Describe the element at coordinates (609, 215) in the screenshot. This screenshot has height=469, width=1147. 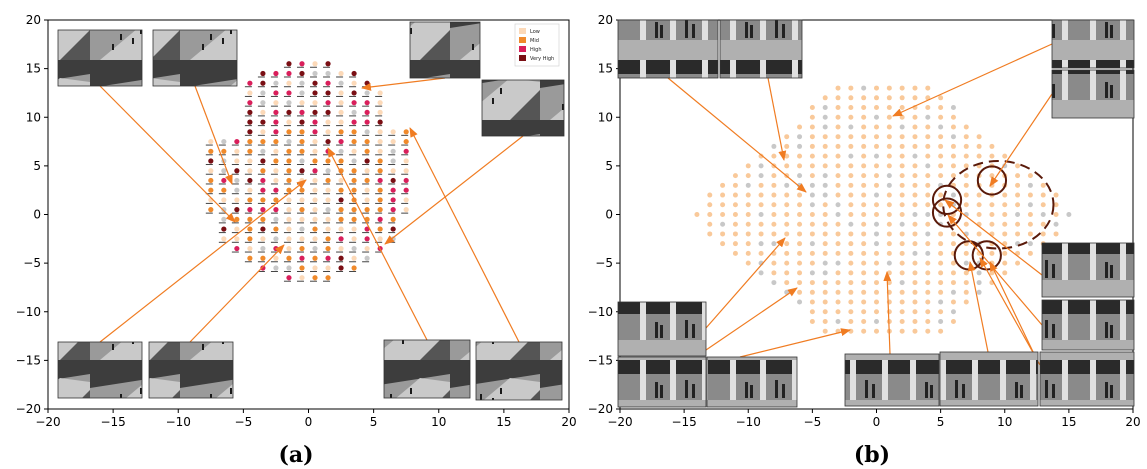
I see `y-tick-label: 0` at that location.